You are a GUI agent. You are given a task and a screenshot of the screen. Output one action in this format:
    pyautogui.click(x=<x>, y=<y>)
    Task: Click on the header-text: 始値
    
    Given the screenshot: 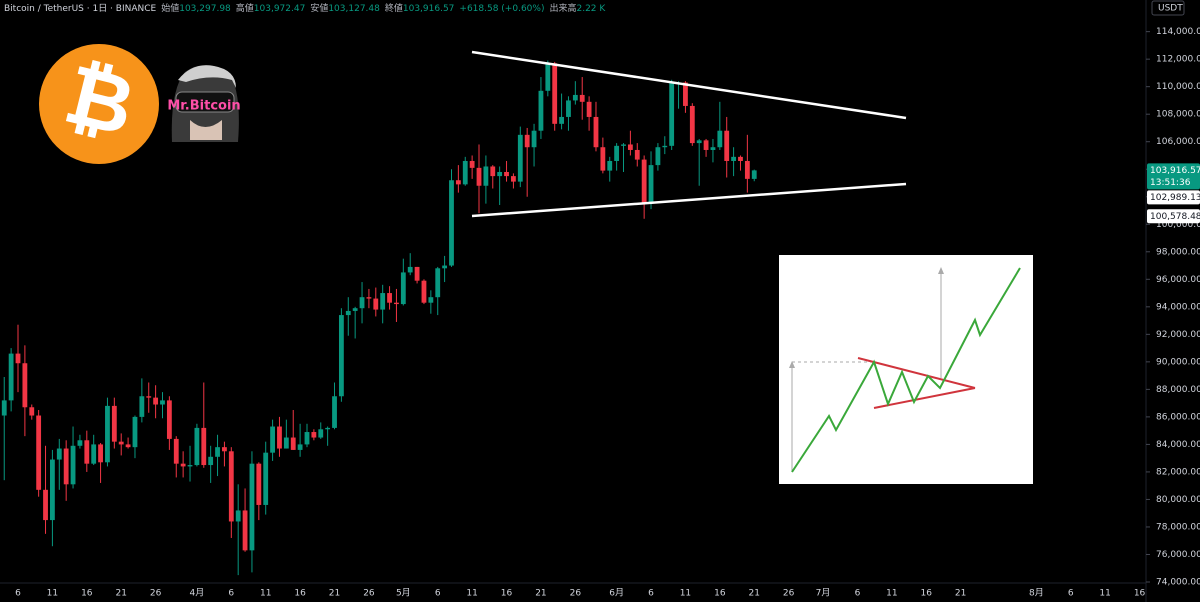 What is the action you would take?
    pyautogui.click(x=170, y=8)
    